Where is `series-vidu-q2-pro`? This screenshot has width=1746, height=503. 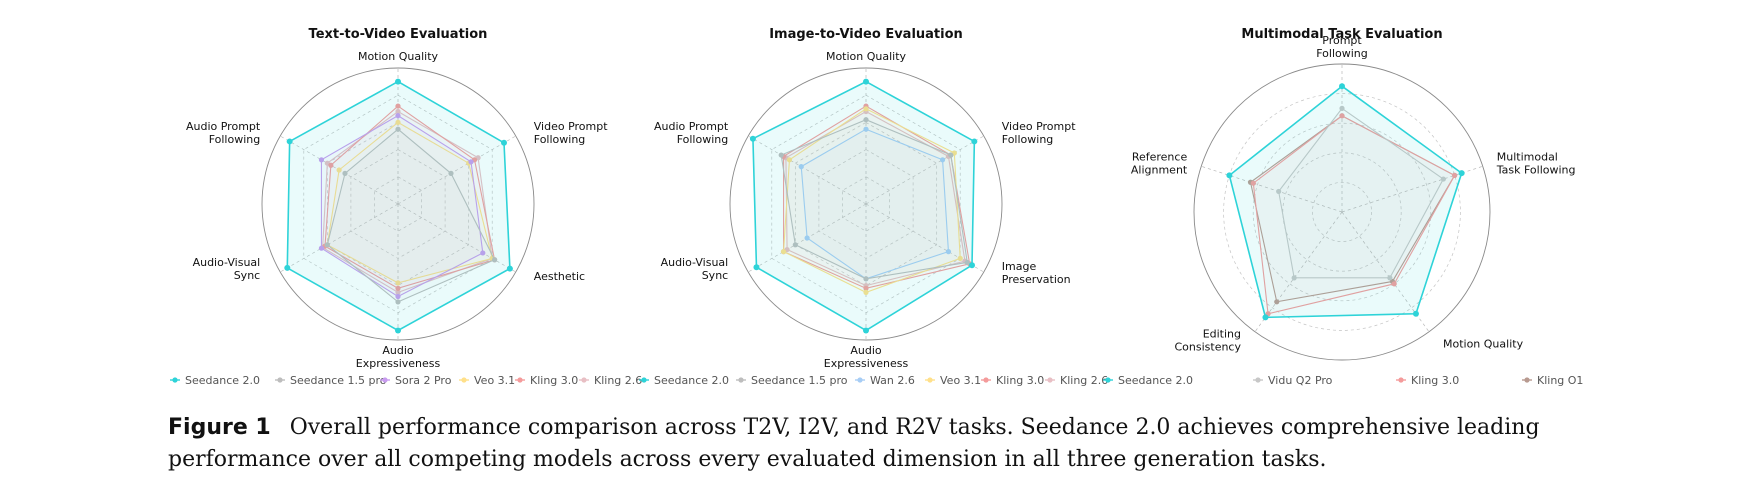 series-vidu-q2-pro is located at coordinates (1361, 193).